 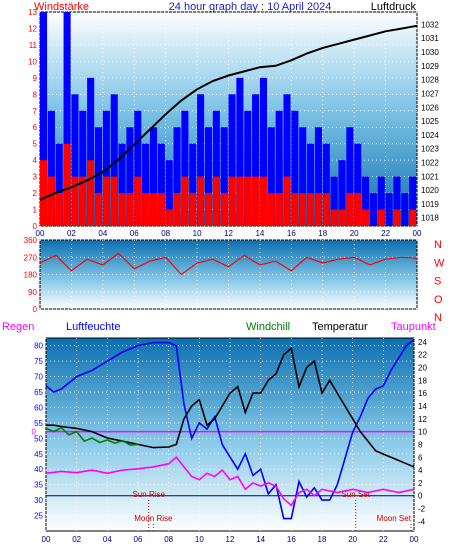 I want to click on wind-tick-label: 7, so click(x=35, y=111).